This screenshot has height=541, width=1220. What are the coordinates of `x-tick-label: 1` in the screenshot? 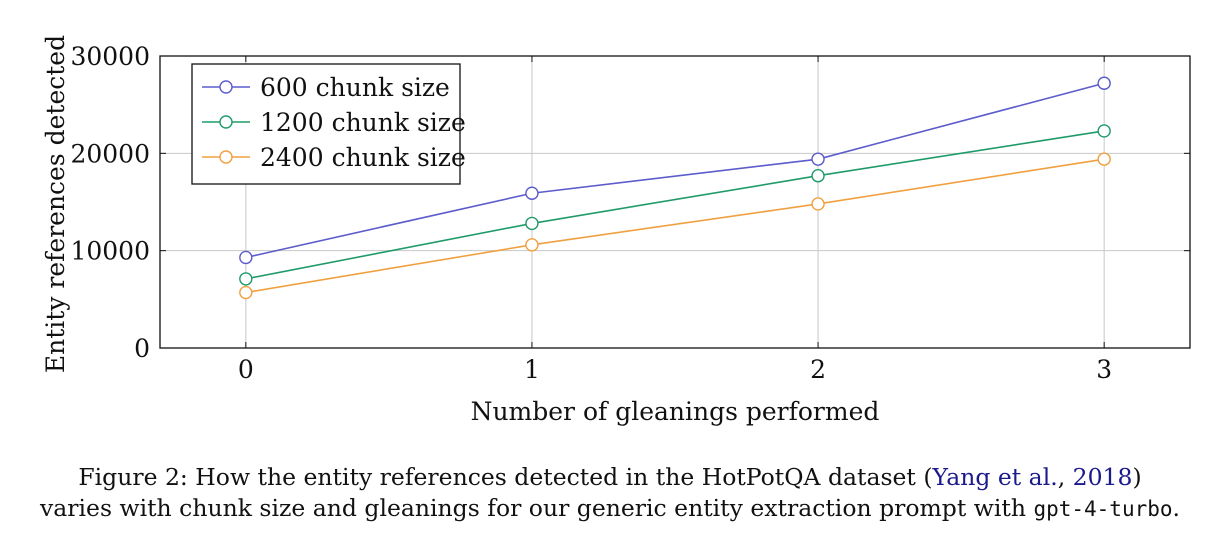 It's located at (532, 369).